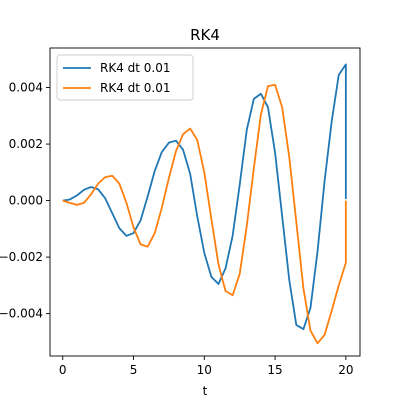  Describe the element at coordinates (21, 314) in the screenshot. I see `y-tick-label: −0.004` at that location.